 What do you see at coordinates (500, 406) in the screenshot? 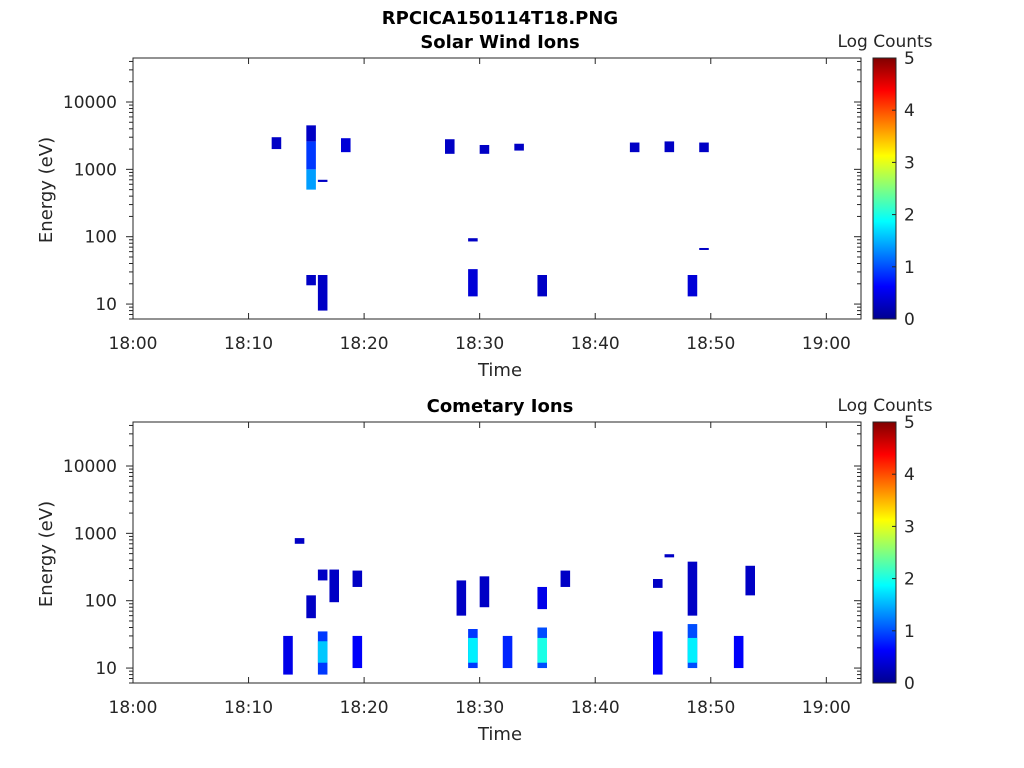
I see `panel-title: Cometary Ions` at bounding box center [500, 406].